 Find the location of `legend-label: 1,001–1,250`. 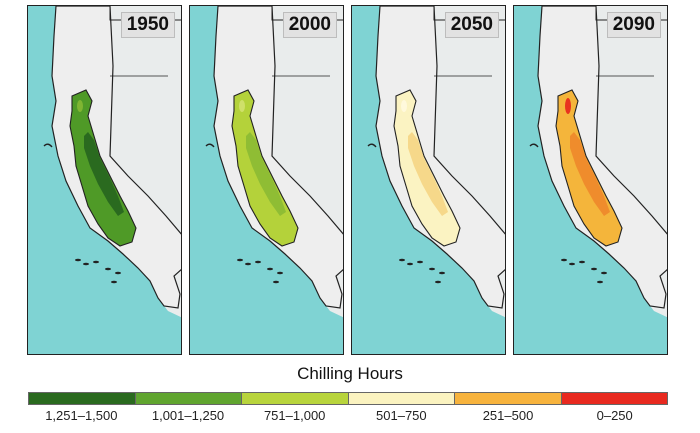

legend-label: 1,001–1,250 is located at coordinates (188, 415).